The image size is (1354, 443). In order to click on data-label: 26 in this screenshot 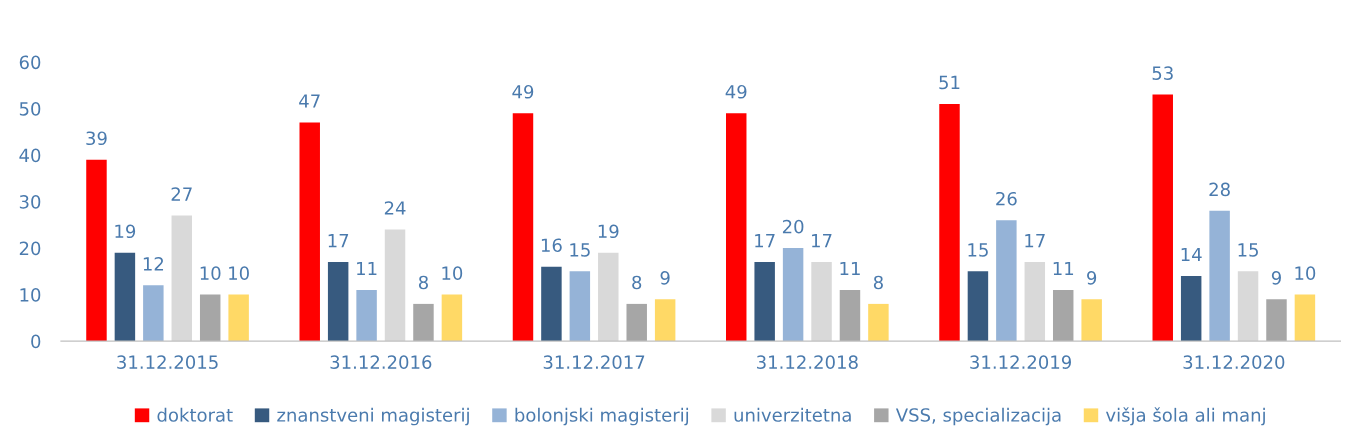, I will do `click(1006, 198)`.